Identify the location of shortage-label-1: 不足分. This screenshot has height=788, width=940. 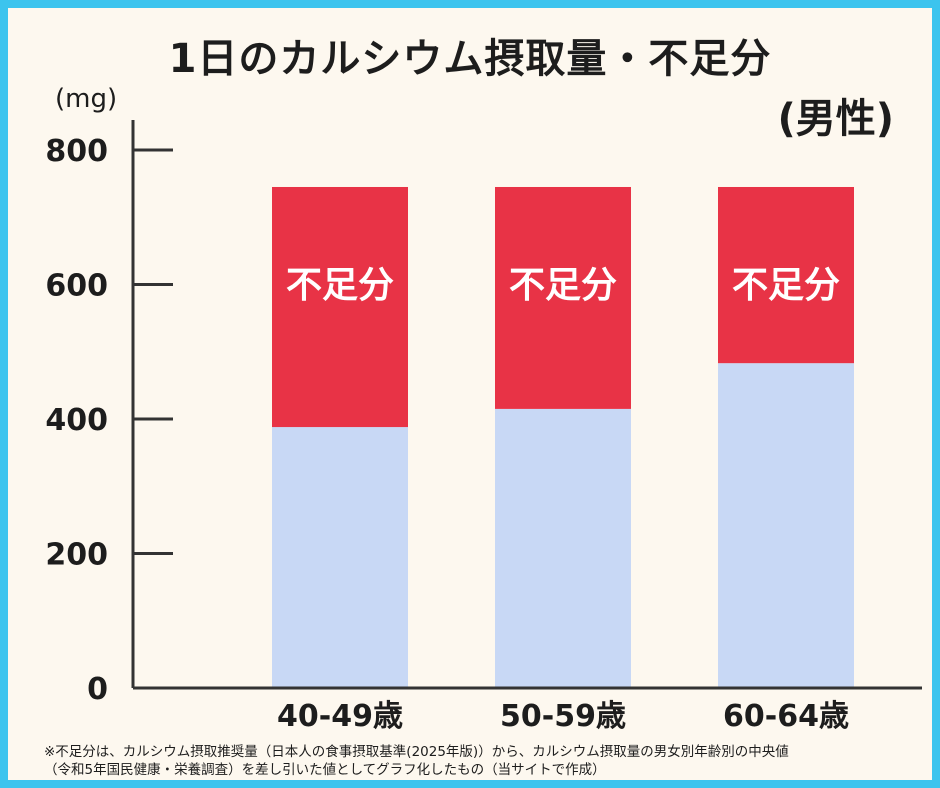
(563, 285).